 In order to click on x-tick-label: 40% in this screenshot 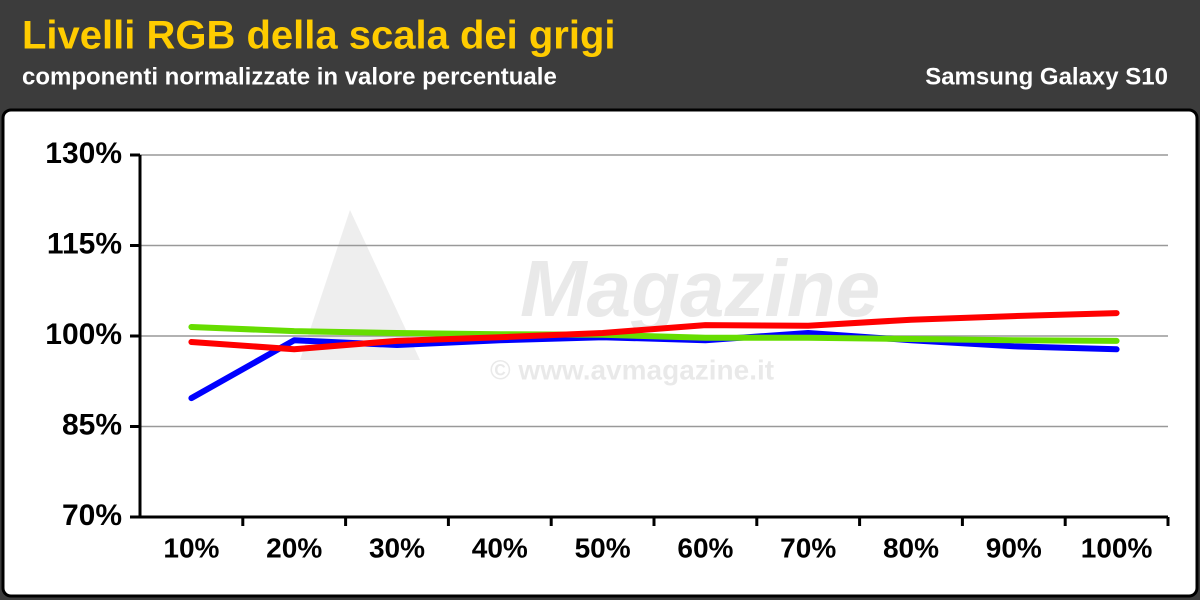, I will do `click(500, 547)`.